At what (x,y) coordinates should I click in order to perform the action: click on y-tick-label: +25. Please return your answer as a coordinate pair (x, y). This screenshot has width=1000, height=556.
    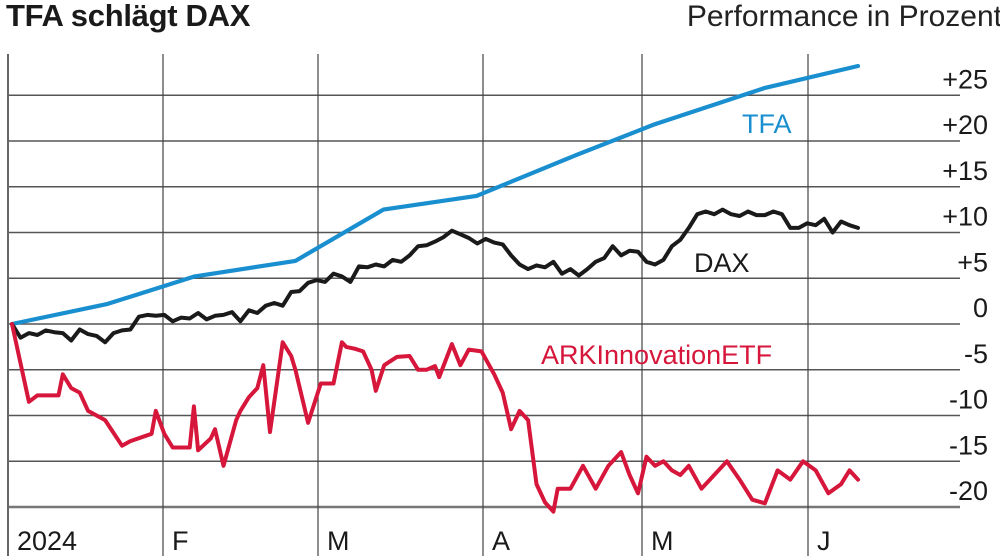
    Looking at the image, I should click on (965, 79).